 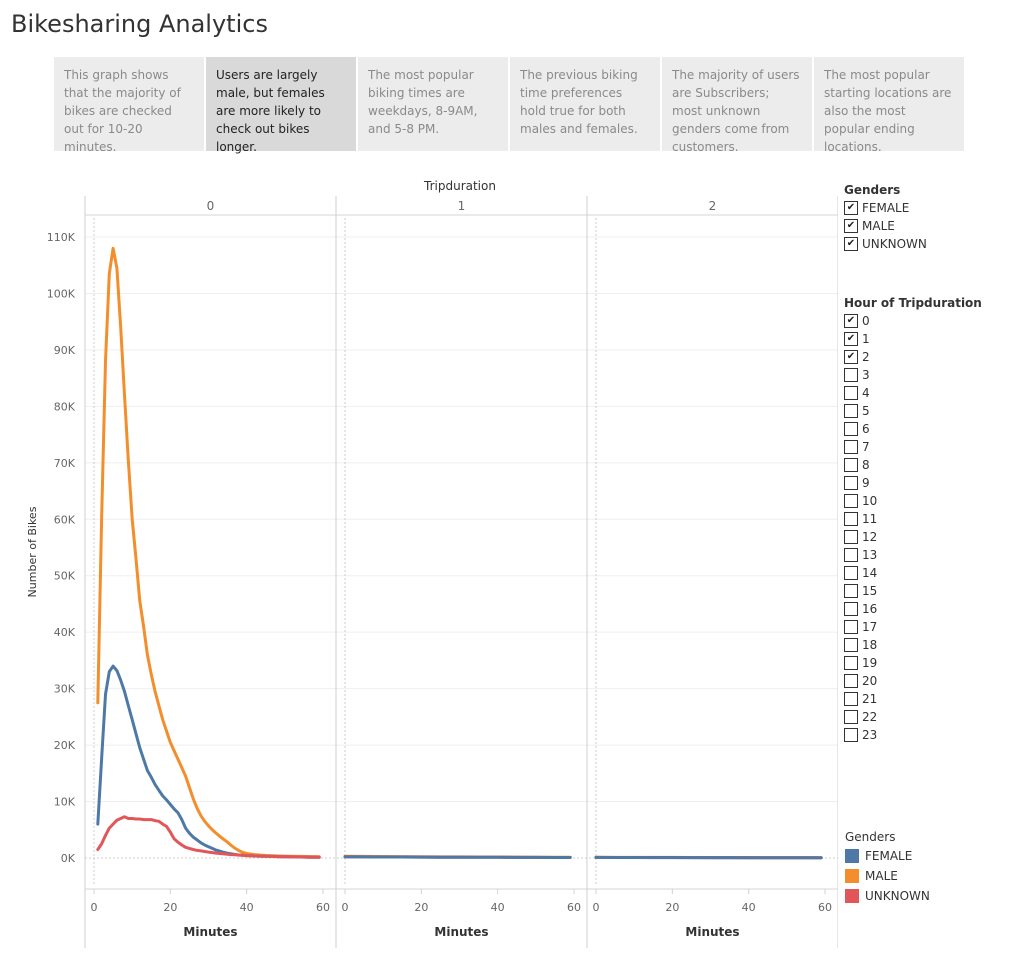 What do you see at coordinates (913, 609) in the screenshot?
I see `hour-filter-option: 16` at bounding box center [913, 609].